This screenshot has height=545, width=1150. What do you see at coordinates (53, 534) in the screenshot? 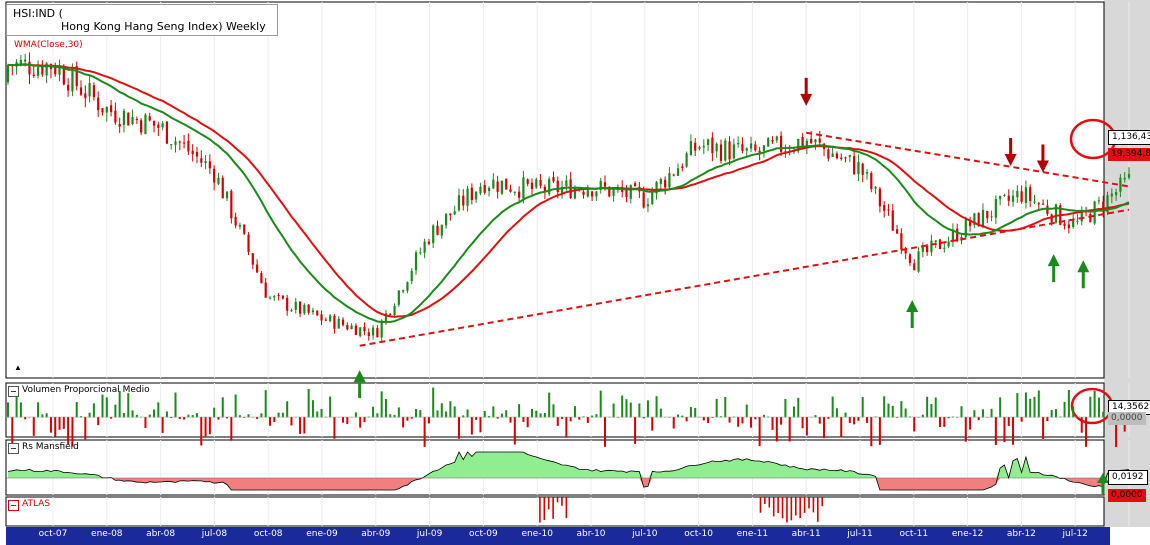
I see `x-tick-label: oct-07` at bounding box center [53, 534].